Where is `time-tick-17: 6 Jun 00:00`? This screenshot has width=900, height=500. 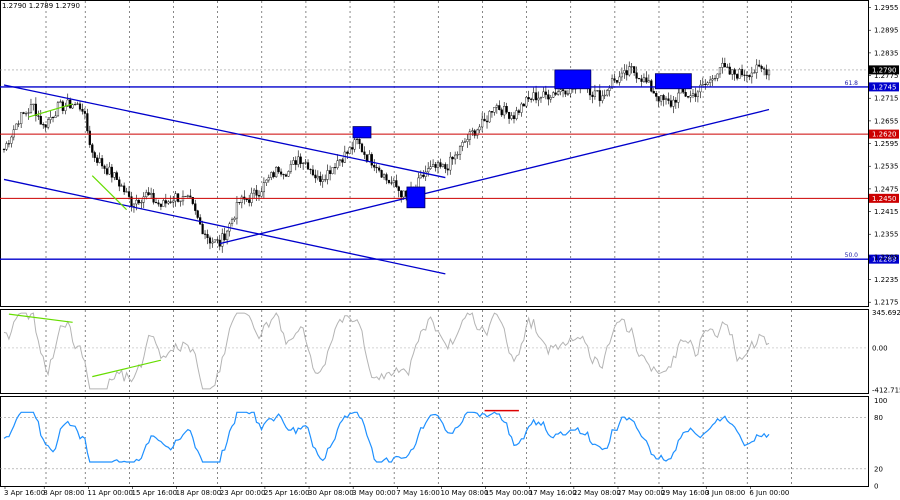 time-tick-17: 6 Jun 00:00 is located at coordinates (769, 493).